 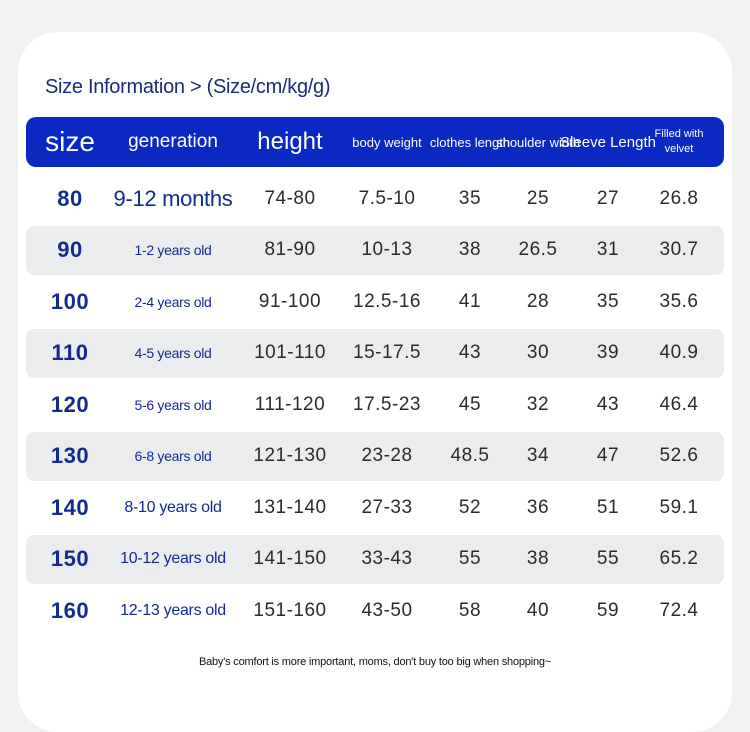 I want to click on title: Size Information > (Size/cm/kg/g), so click(x=188, y=87).